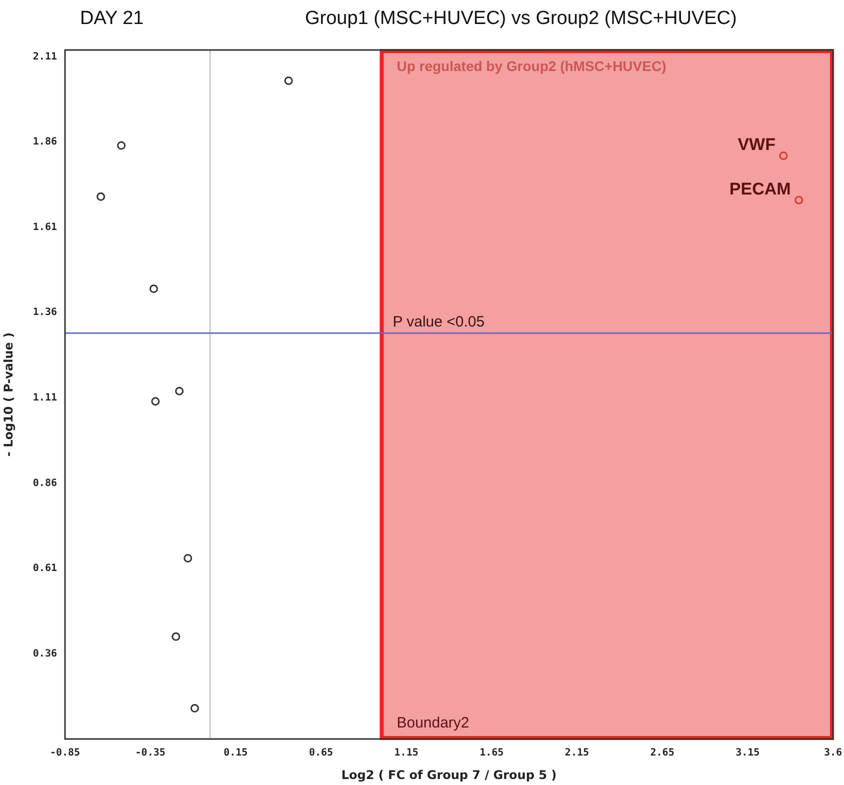  What do you see at coordinates (757, 144) in the screenshot?
I see `annotation: VWF` at bounding box center [757, 144].